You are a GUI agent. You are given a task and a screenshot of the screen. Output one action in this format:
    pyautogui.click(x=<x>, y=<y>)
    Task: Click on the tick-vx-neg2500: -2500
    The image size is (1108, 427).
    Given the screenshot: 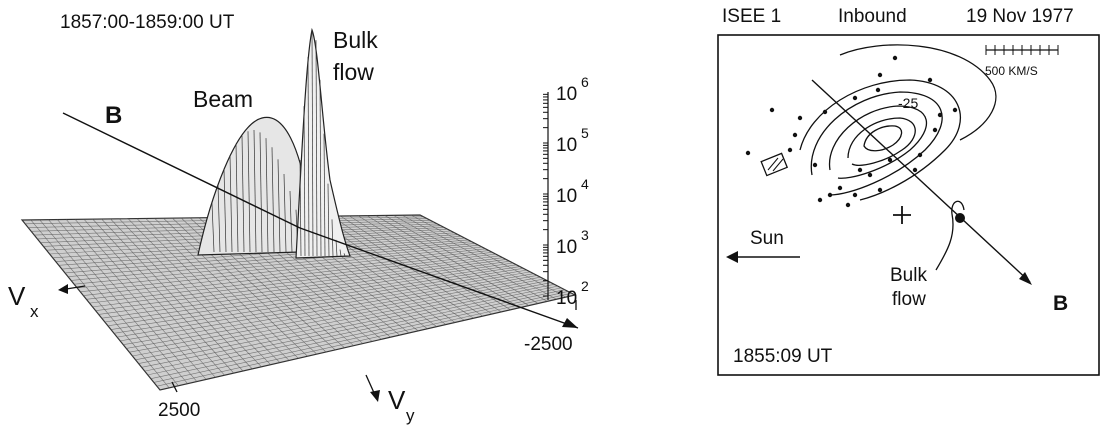 What is the action you would take?
    pyautogui.click(x=548, y=344)
    